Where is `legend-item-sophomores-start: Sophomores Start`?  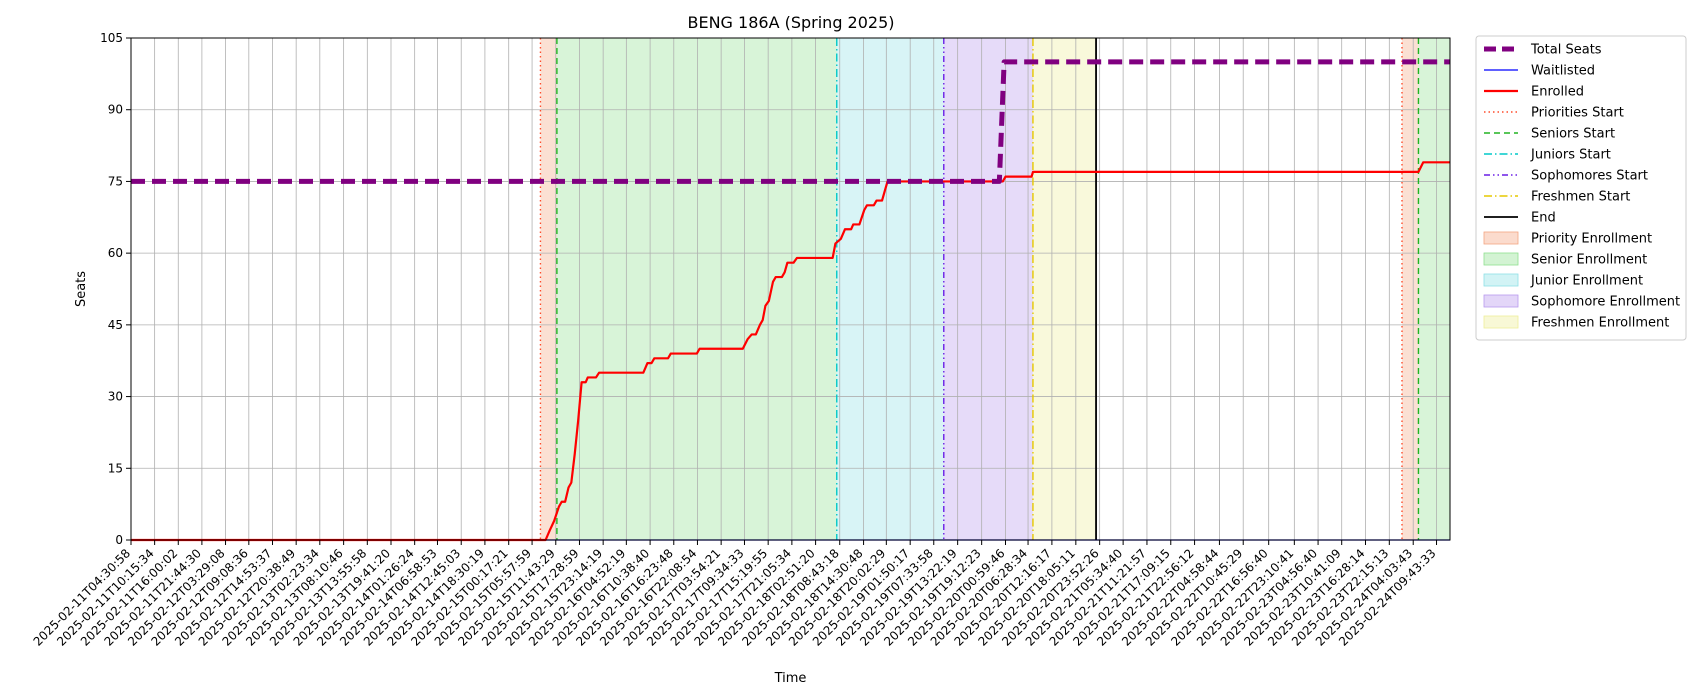
legend-item-sophomores-start: Sophomores Start is located at coordinates (1566, 176).